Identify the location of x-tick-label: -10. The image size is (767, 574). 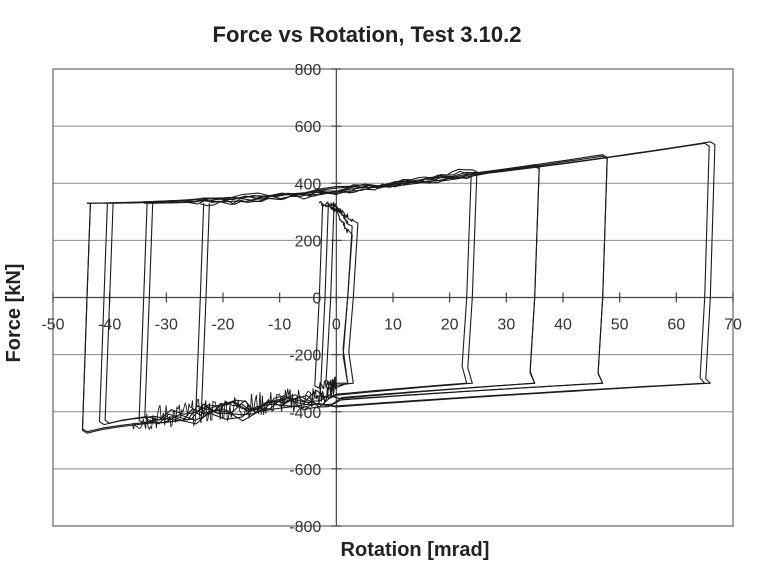
(279, 325).